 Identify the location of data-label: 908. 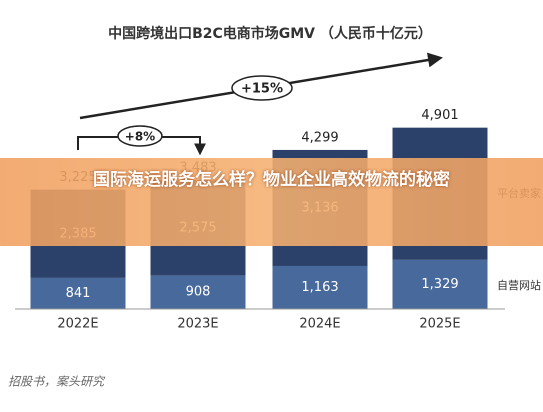
(198, 292).